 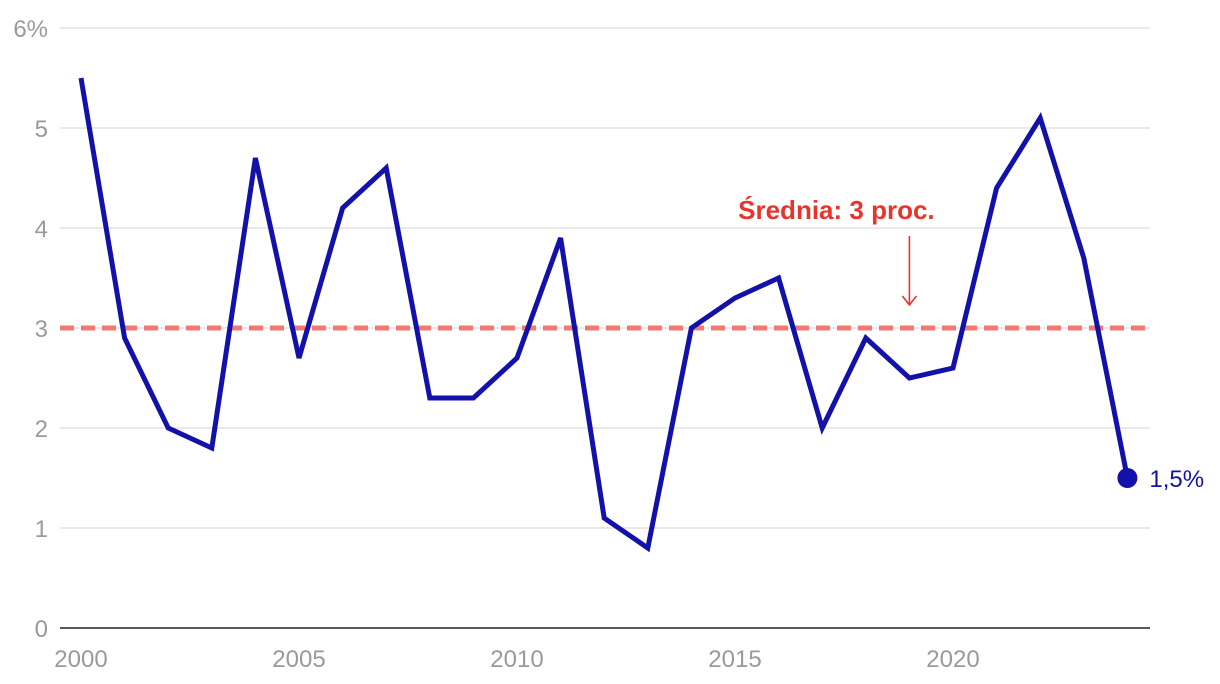 I want to click on average-annotation: Średnia: 3 proc., so click(x=836, y=210).